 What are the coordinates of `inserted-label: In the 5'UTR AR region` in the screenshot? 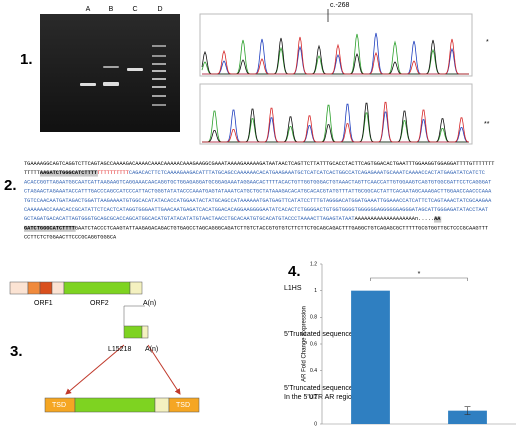 It's located at (320, 397).